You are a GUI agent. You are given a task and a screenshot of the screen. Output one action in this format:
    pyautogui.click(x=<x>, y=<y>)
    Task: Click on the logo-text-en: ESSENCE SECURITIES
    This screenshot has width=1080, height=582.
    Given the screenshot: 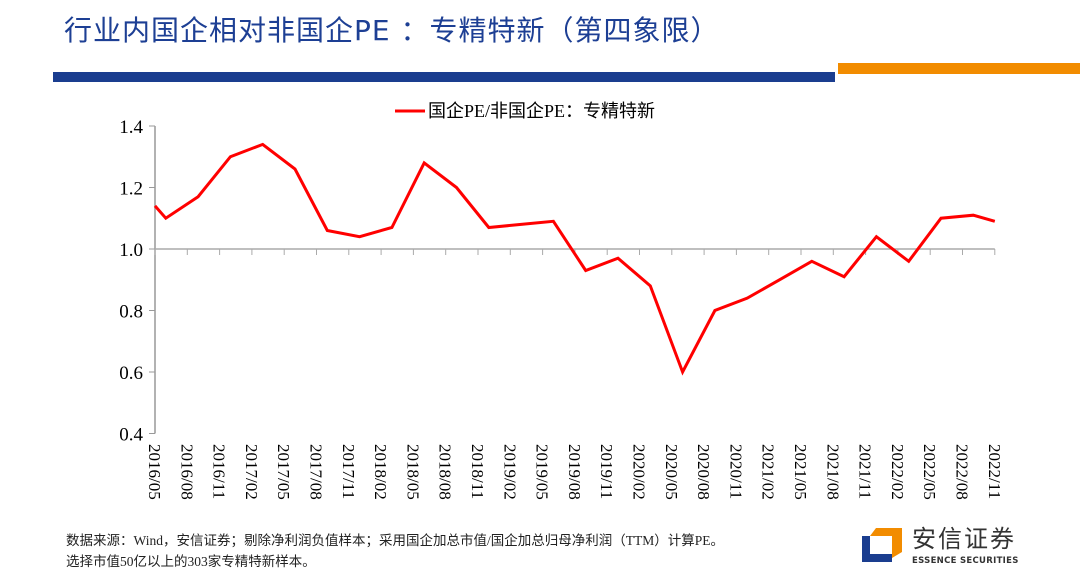 What is the action you would take?
    pyautogui.click(x=965, y=561)
    